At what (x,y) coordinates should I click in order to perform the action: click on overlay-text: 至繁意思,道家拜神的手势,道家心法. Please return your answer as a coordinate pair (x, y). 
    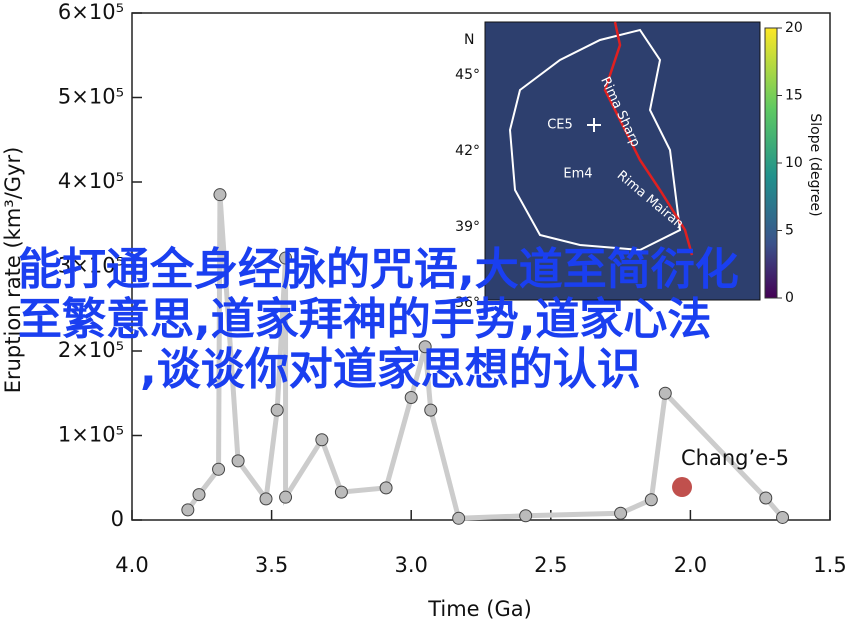
    Looking at the image, I should click on (364, 319).